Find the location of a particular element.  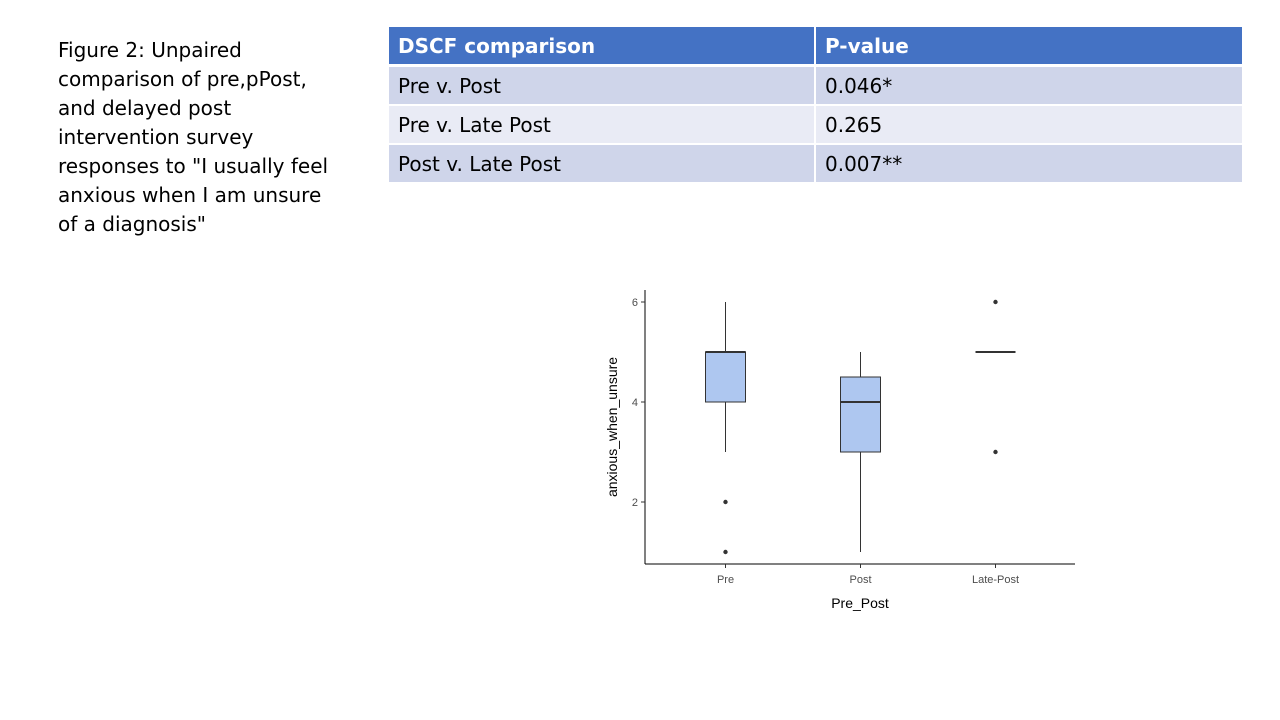

box-post is located at coordinates (860, 414).